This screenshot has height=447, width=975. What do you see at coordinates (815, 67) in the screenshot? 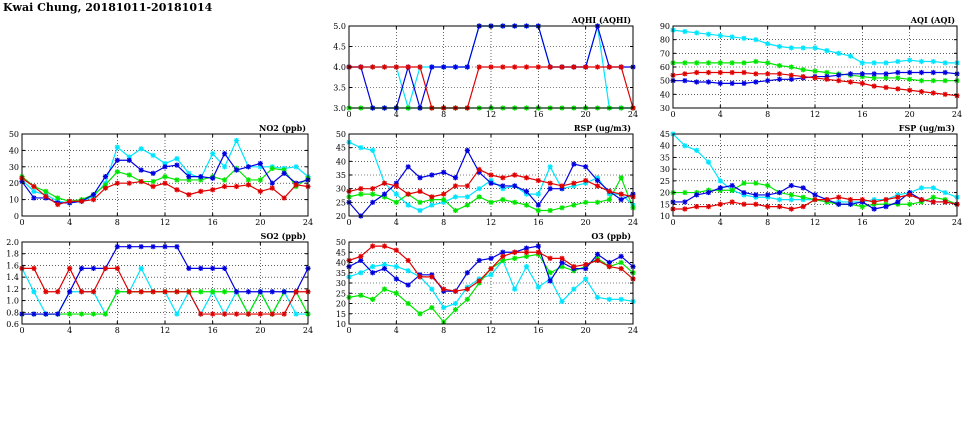
I see `grid` at bounding box center [815, 67].